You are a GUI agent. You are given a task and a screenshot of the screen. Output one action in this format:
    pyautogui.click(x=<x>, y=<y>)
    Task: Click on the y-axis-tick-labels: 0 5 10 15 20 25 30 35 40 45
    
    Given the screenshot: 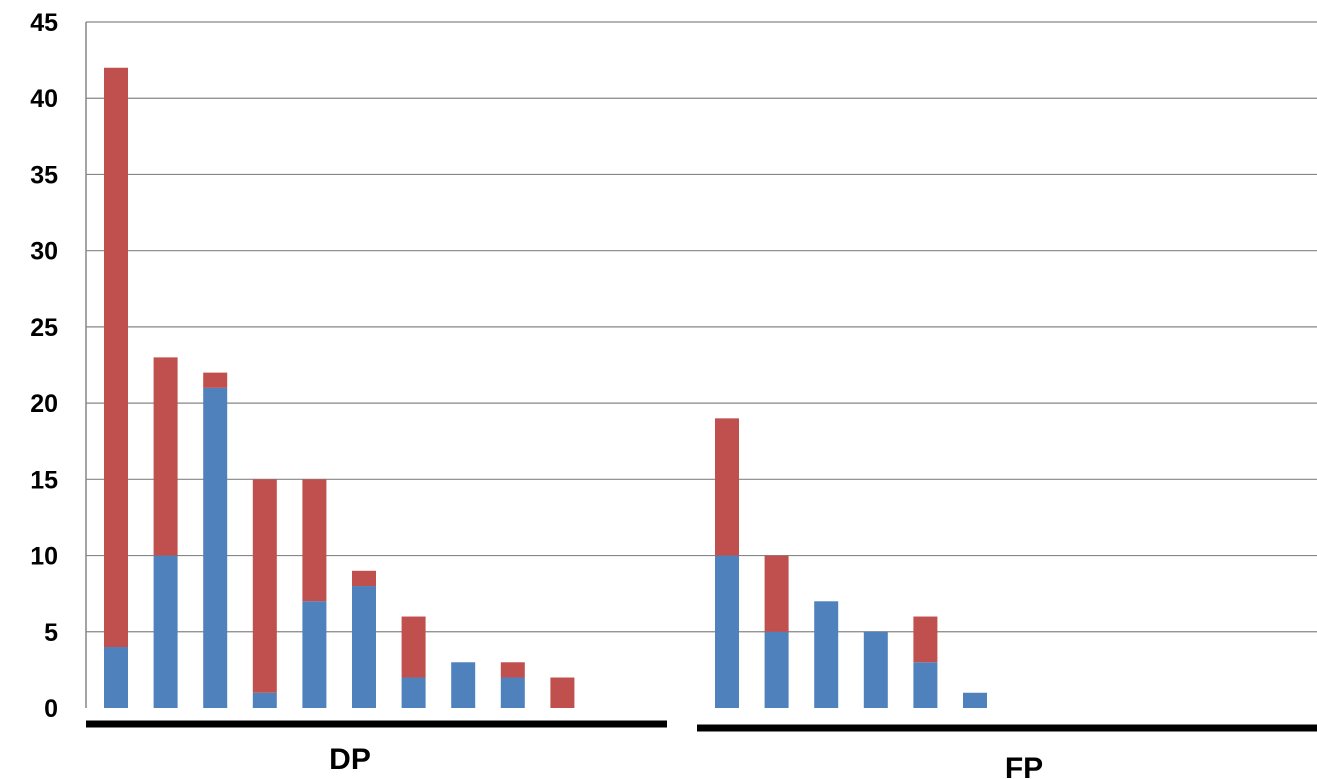 What is the action you would take?
    pyautogui.click(x=44, y=366)
    